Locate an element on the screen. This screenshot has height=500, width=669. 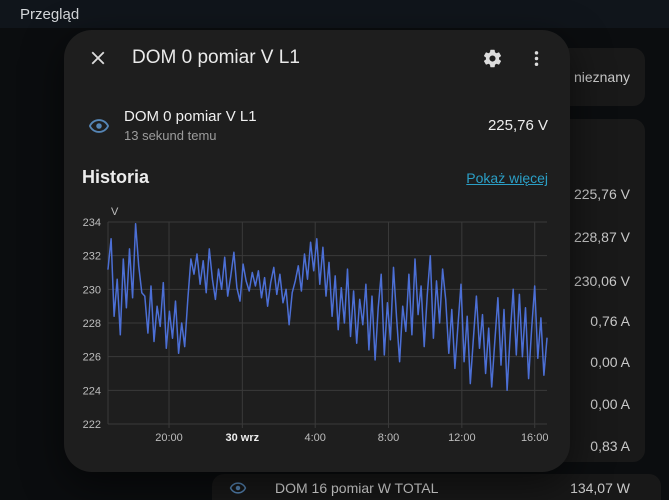
show-more-link: Pokaż więcej is located at coordinates (507, 178).